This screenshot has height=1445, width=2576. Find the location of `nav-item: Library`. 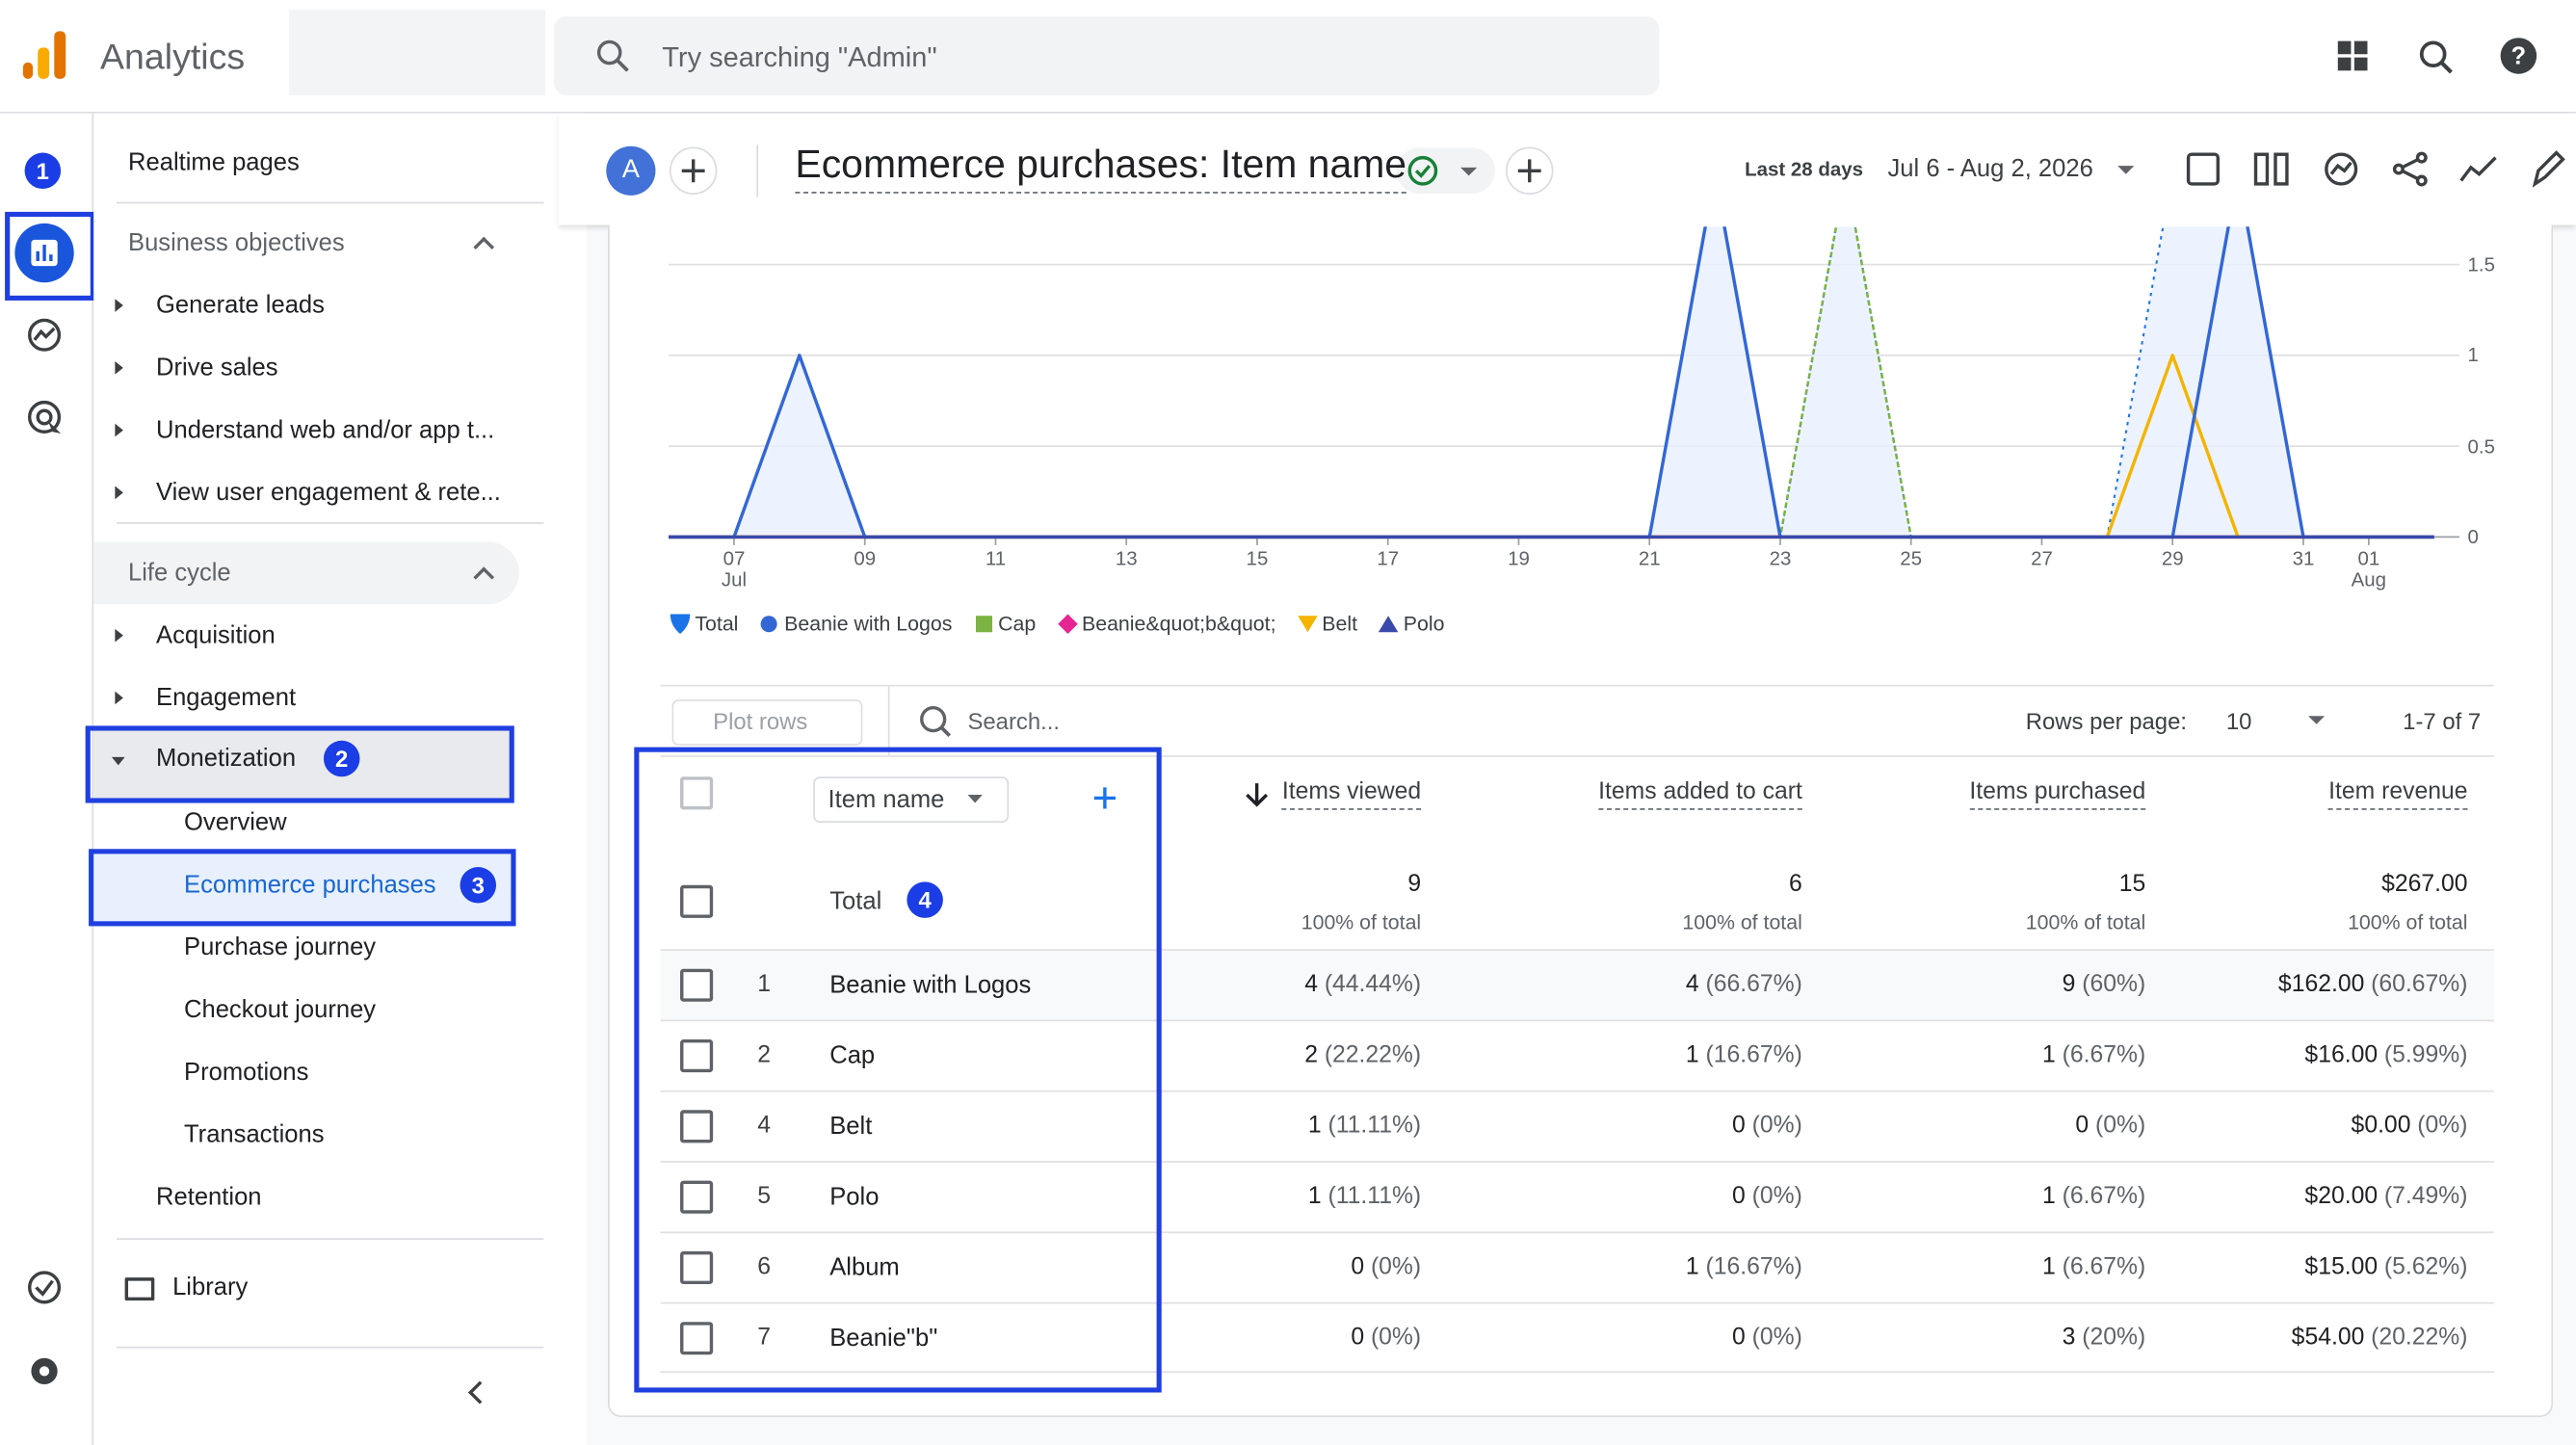

nav-item: Library is located at coordinates (211, 1287).